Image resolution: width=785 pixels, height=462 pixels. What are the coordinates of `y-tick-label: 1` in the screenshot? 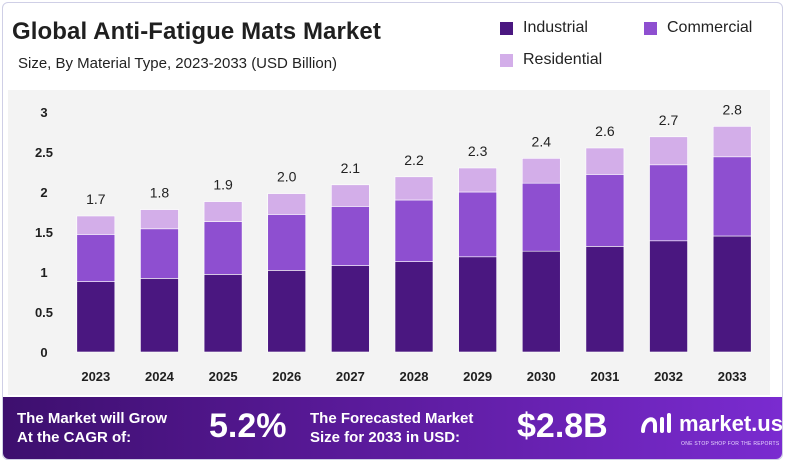 It's located at (43, 272).